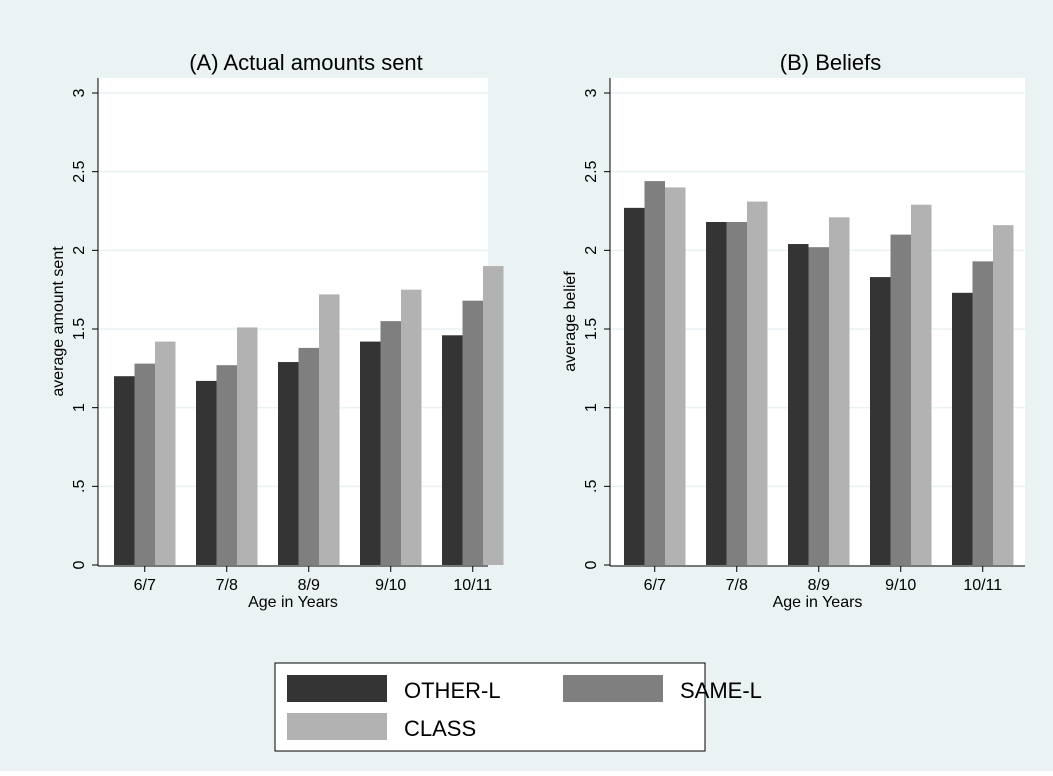 The width and height of the screenshot is (1053, 776). Describe the element at coordinates (830, 62) in the screenshot. I see `chart-title: (B) Beliefs` at that location.